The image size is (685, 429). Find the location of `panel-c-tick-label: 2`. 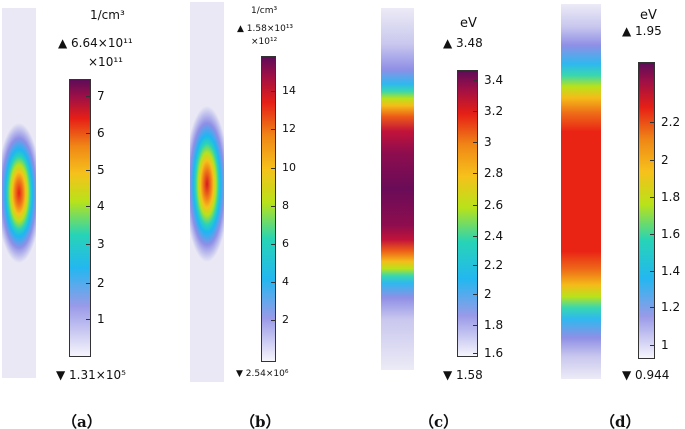

panel-c-tick-label: 2 is located at coordinates (488, 294).